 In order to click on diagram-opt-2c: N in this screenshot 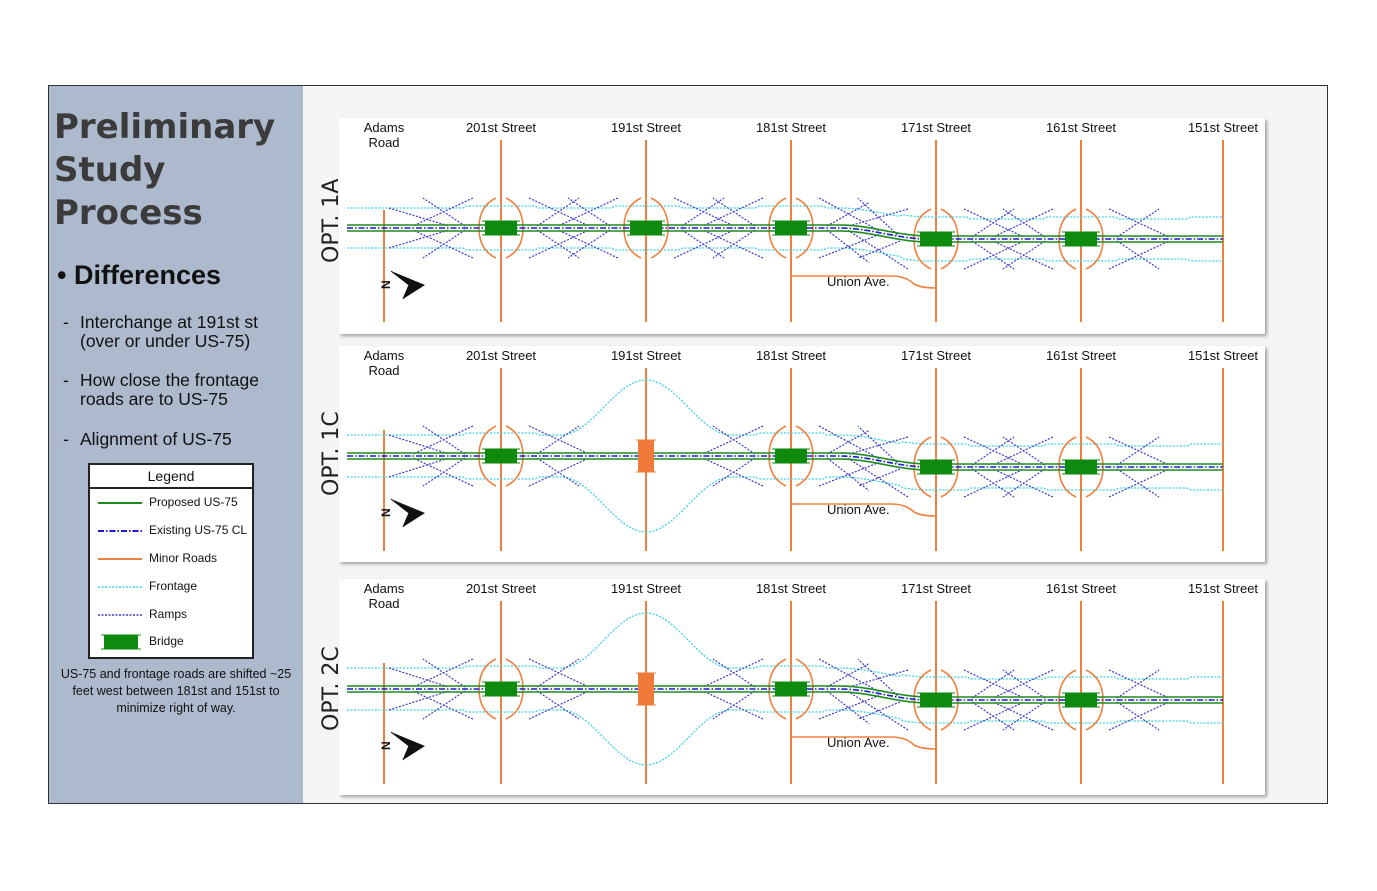, I will do `click(785, 692)`.